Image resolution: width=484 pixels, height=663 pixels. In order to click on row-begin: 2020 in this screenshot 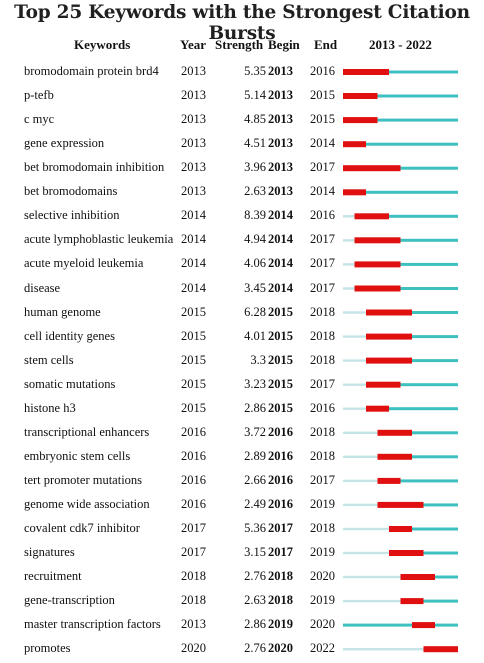, I will do `click(280, 648)`.